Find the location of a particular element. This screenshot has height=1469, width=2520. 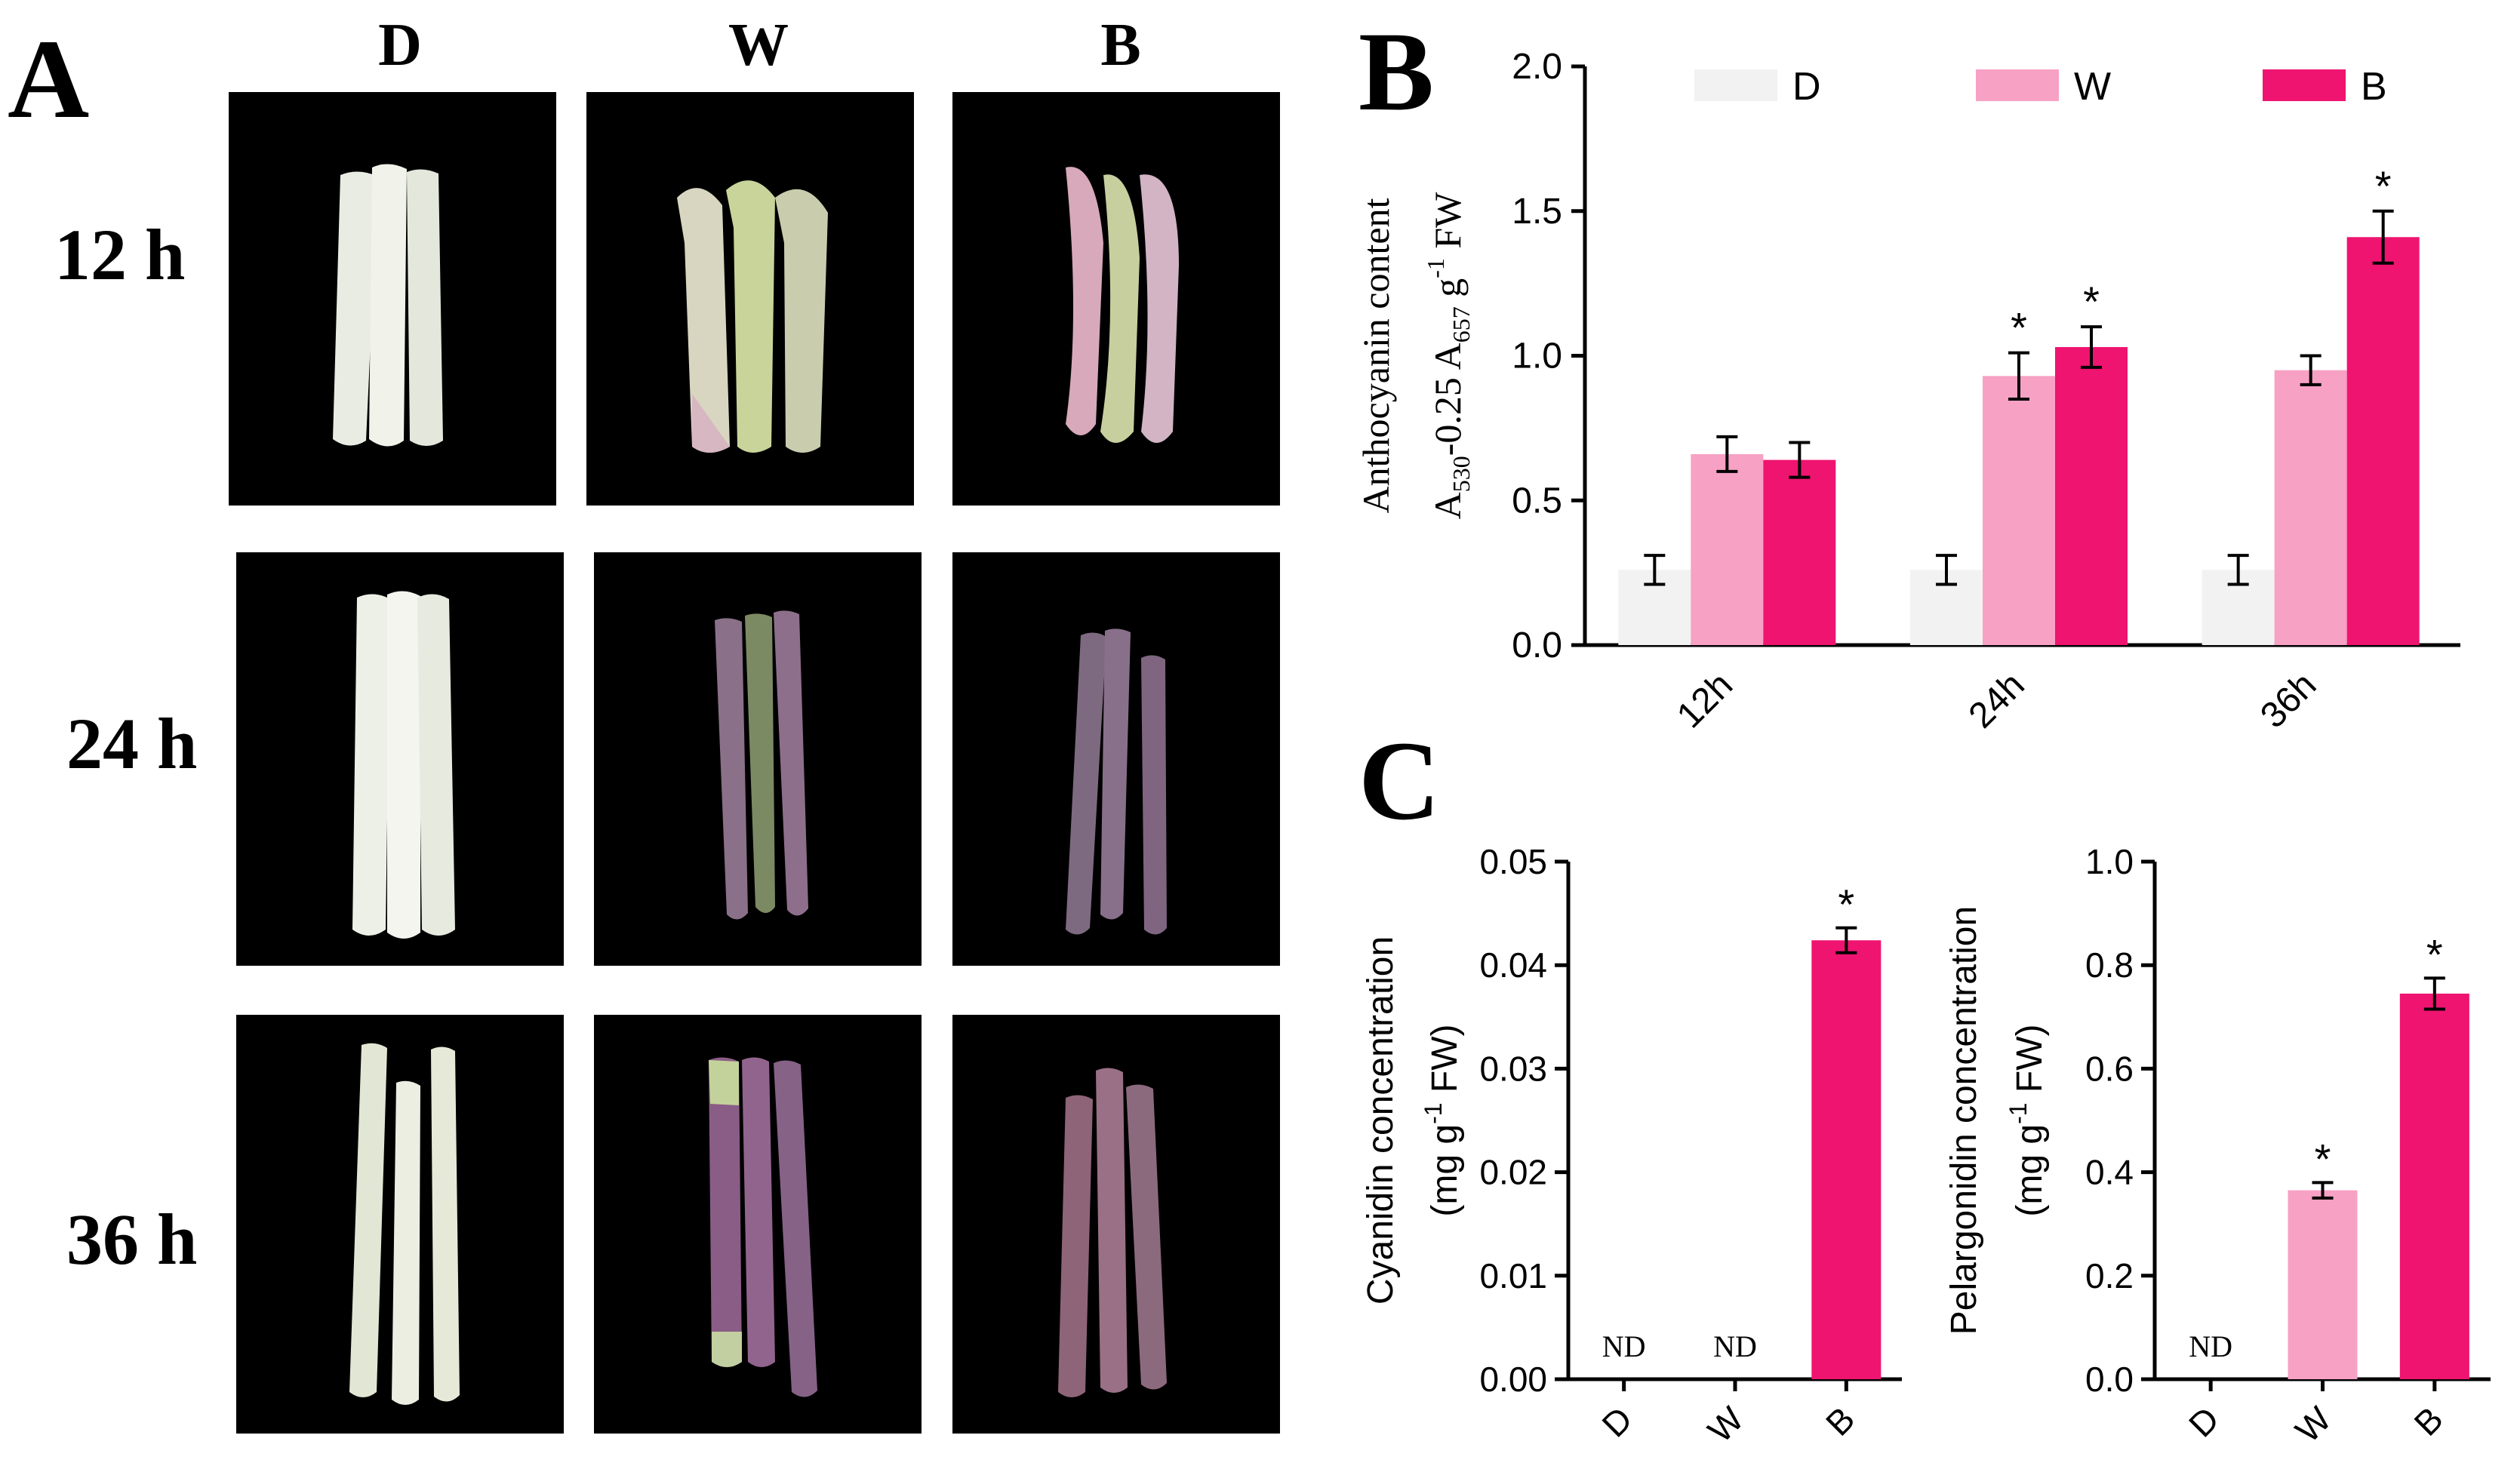

y-axis-label-b-units: A530-0.25 A657 g-1 FW is located at coordinates (1449, 356).